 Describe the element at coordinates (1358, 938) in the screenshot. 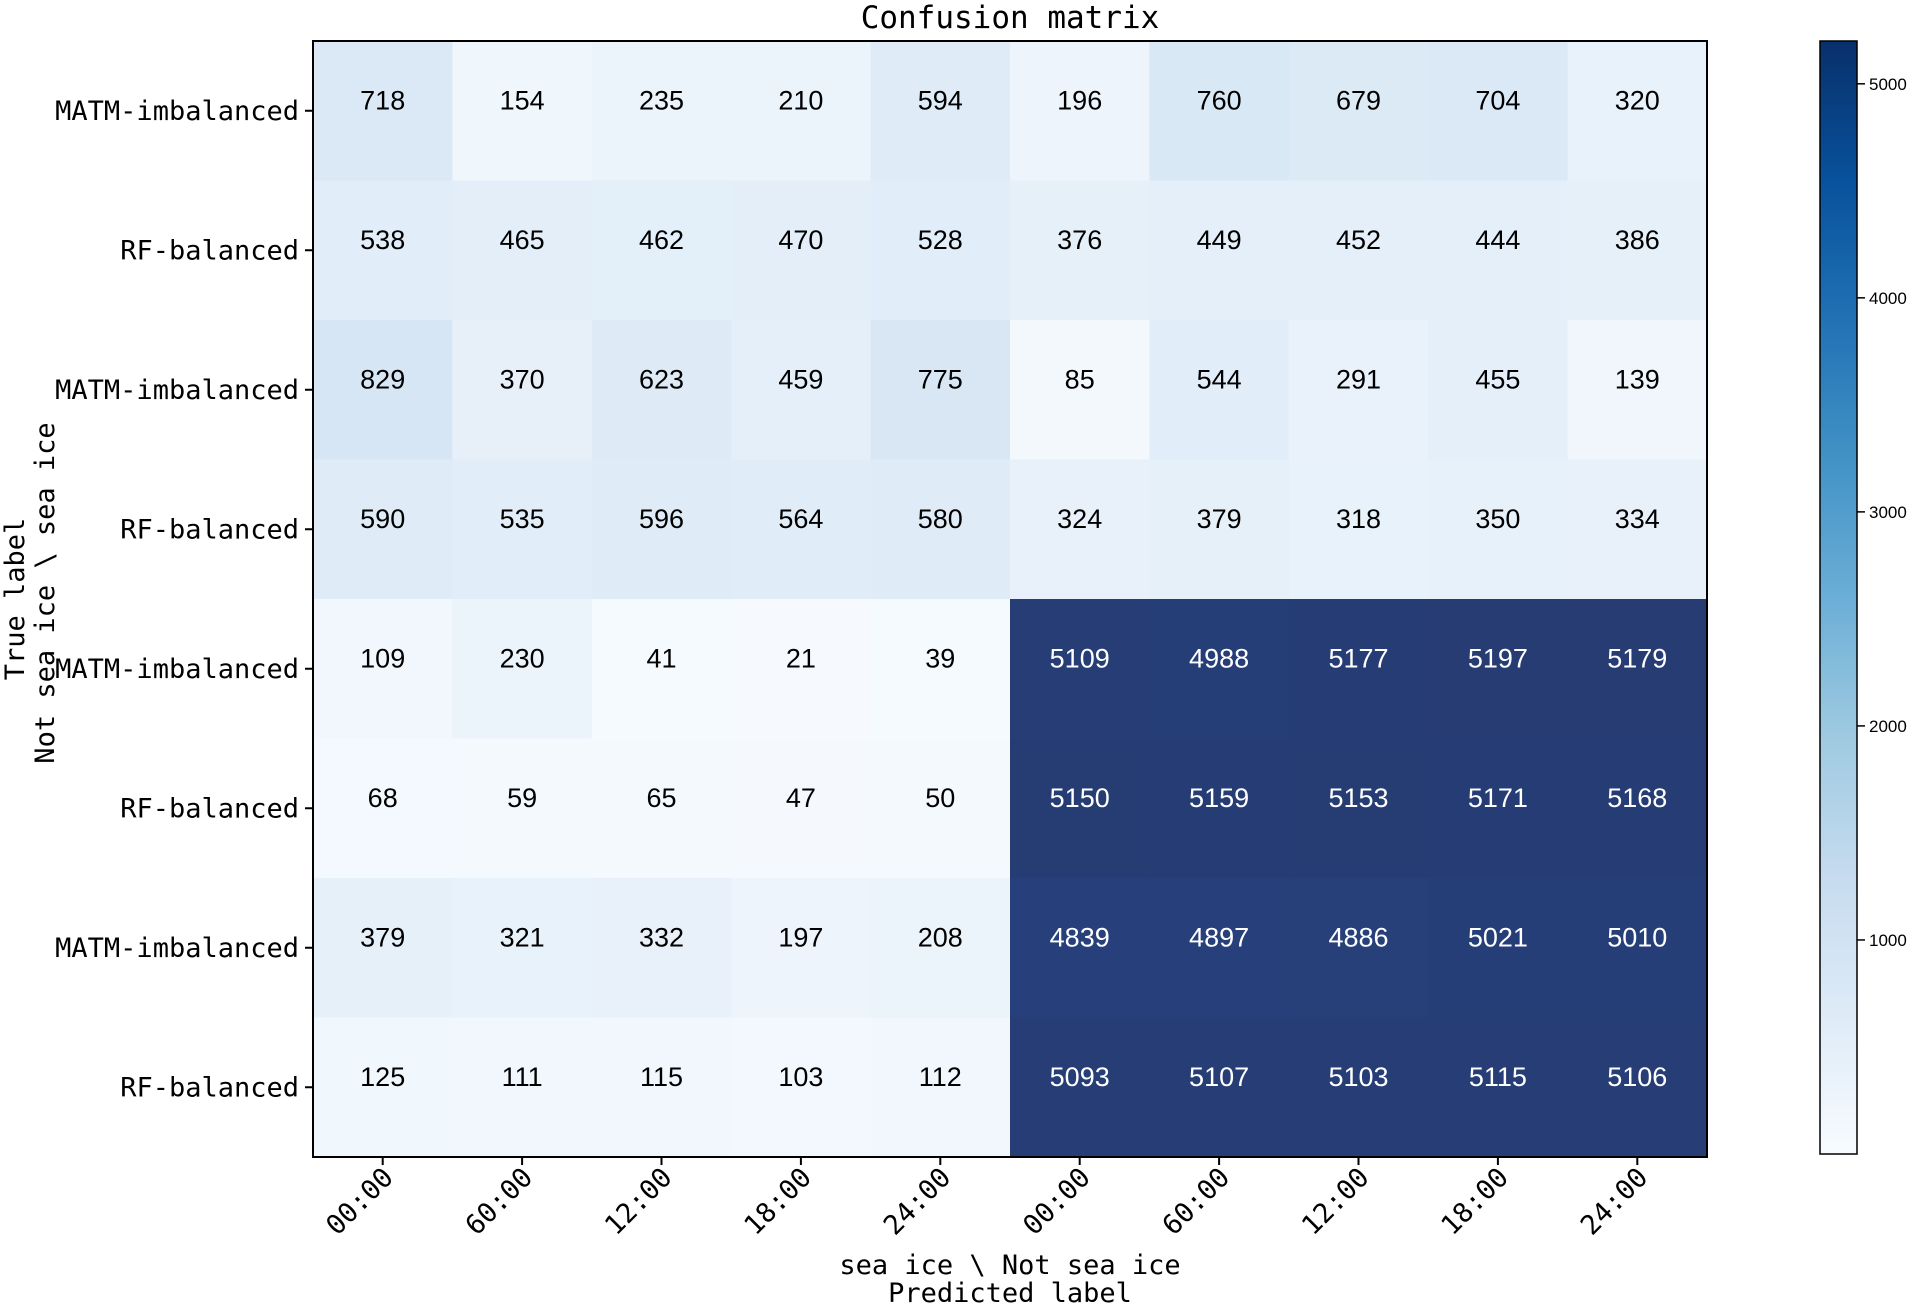

I see `cell-value-label: 4886` at that location.